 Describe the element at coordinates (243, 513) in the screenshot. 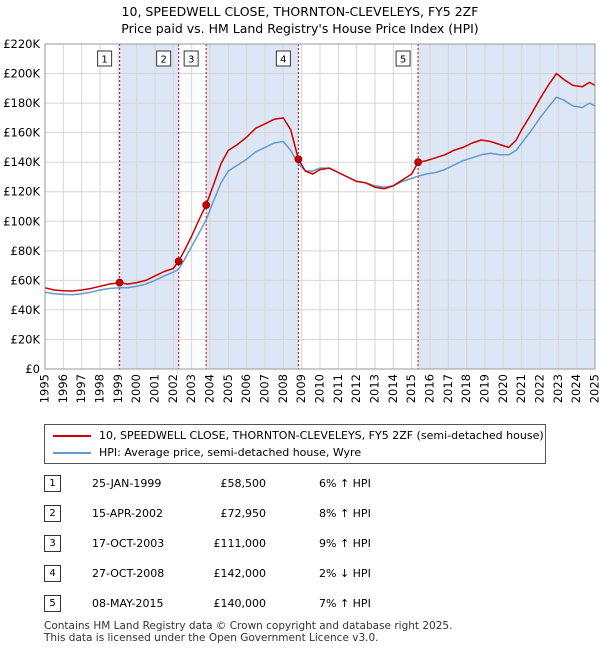

I see `transaction-price: £72,950` at that location.